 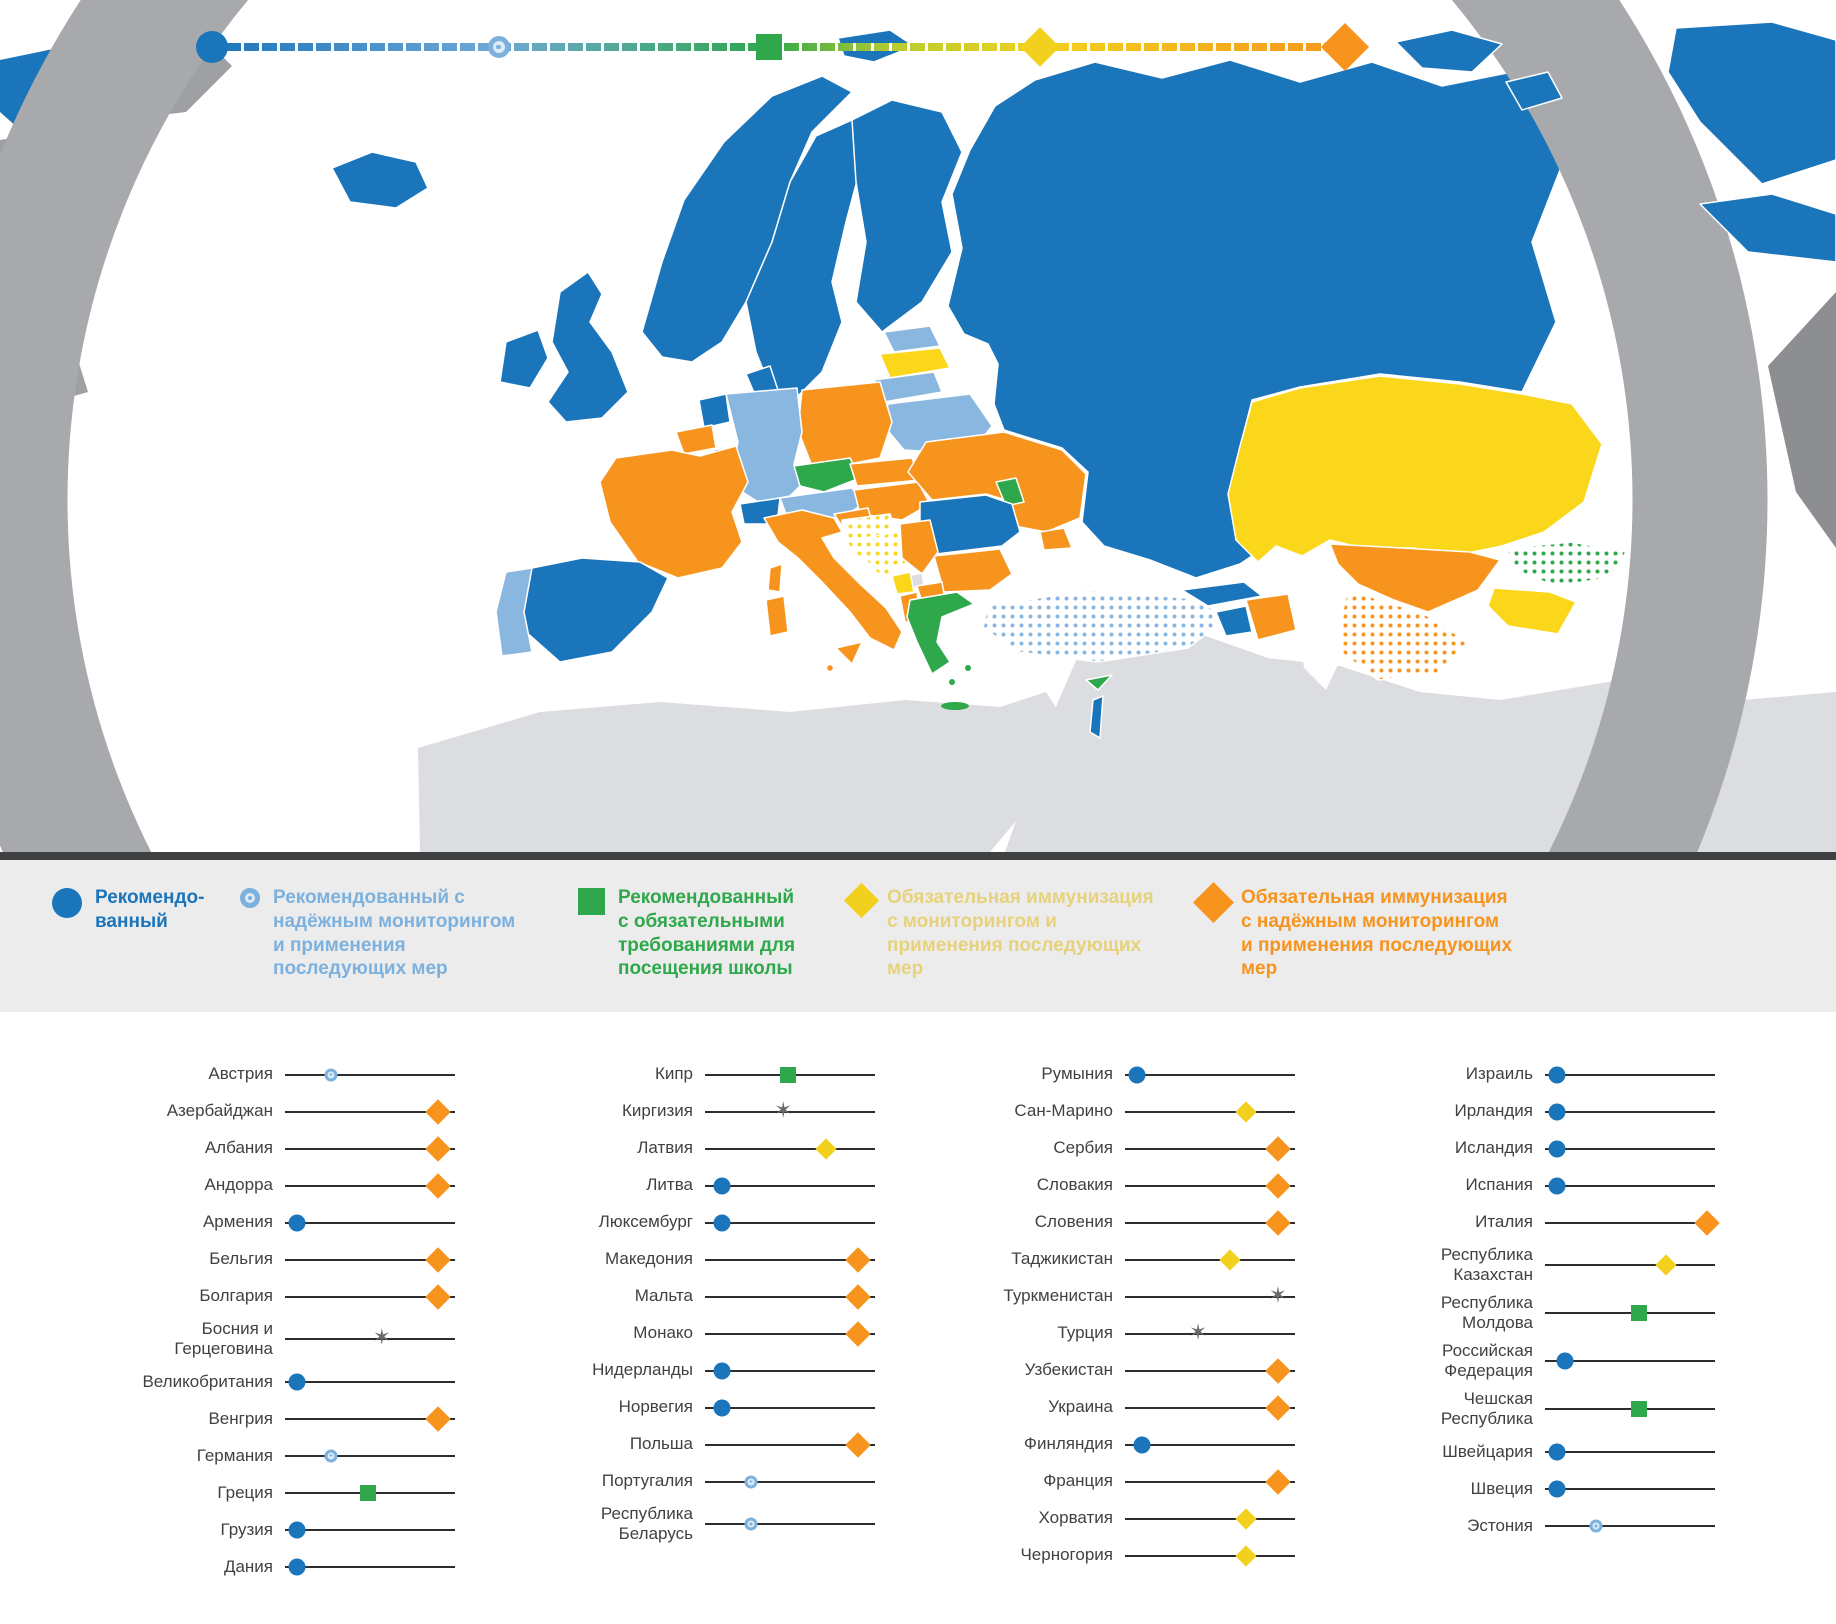 What do you see at coordinates (903, 583) in the screenshot?
I see `map-country-montenegro` at bounding box center [903, 583].